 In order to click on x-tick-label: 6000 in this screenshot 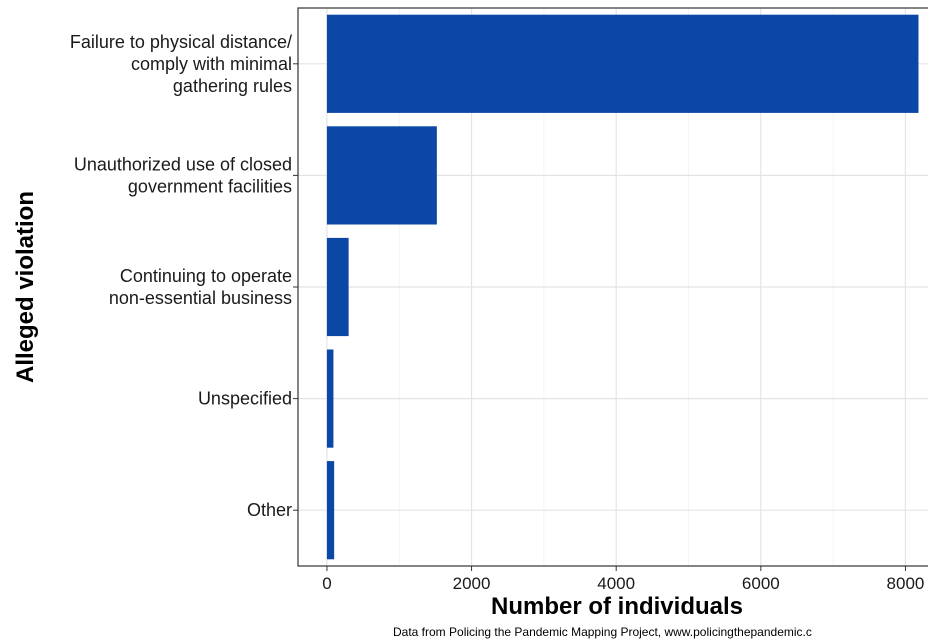, I will do `click(761, 583)`.